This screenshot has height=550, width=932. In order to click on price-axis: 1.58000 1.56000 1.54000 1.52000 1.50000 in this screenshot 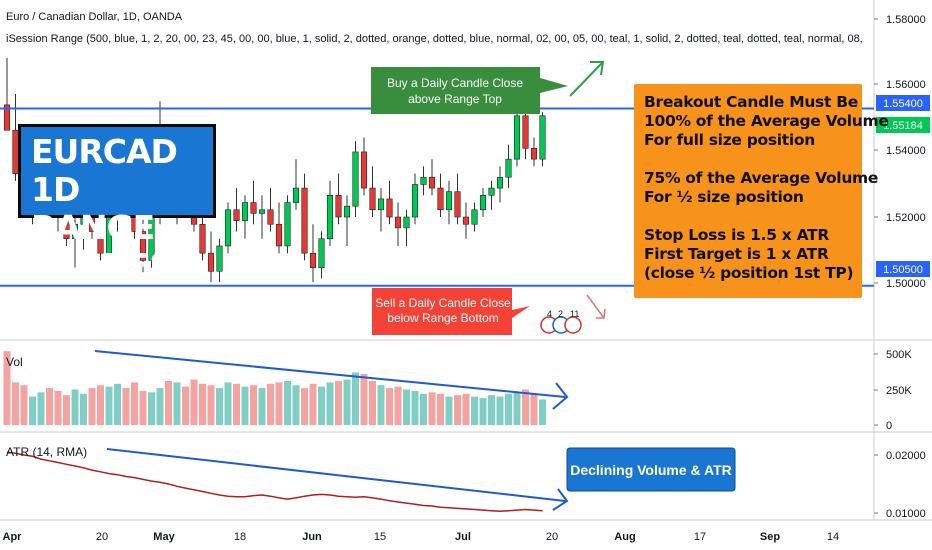, I will do `click(900, 152)`.